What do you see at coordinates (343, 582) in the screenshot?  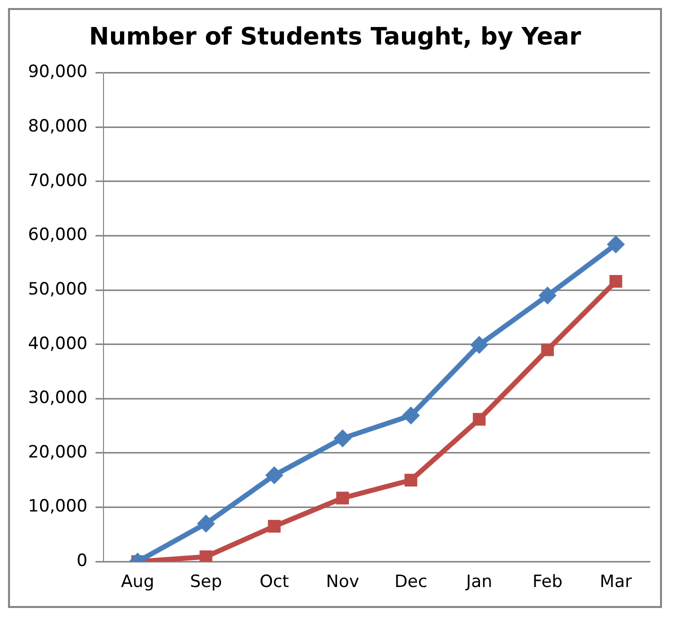 I see `x-tick-label: Nov` at bounding box center [343, 582].